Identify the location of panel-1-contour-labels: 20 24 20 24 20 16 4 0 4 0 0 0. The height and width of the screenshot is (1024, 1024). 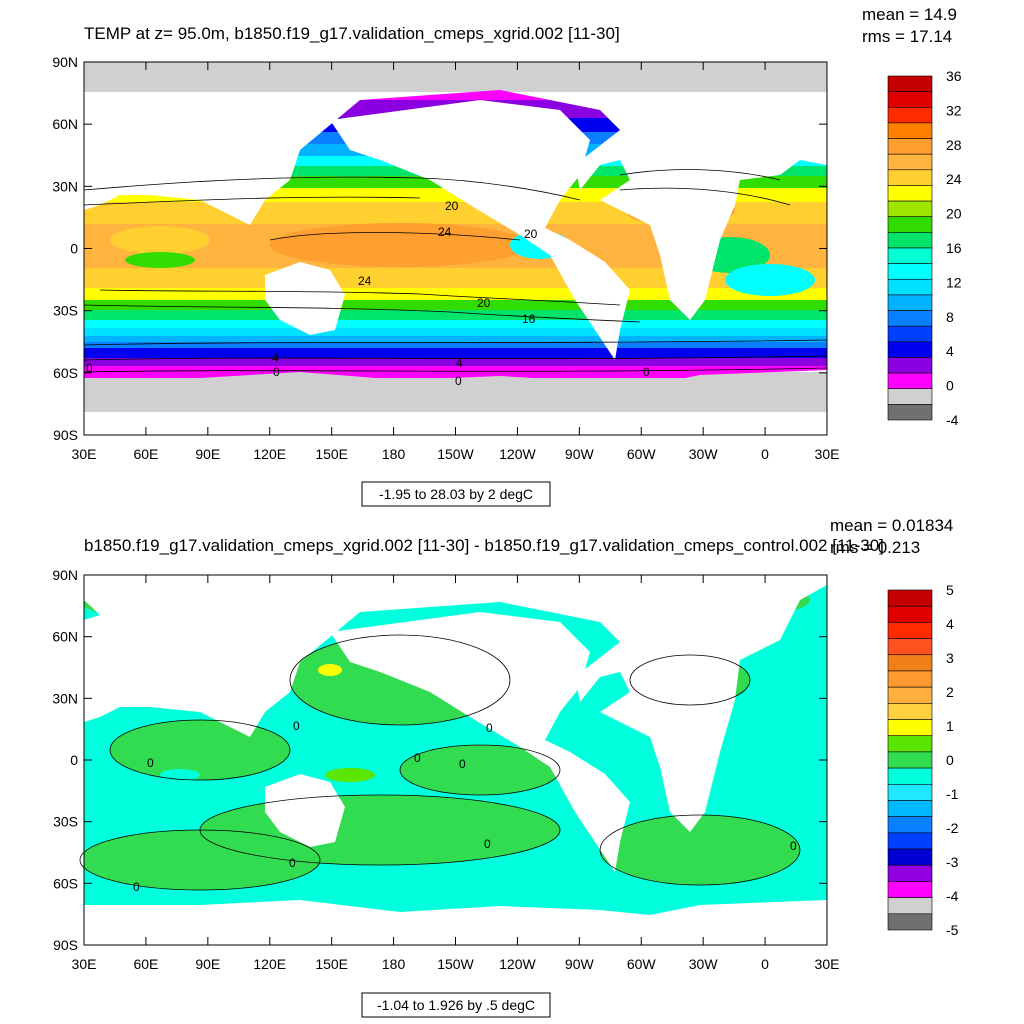
(368, 293).